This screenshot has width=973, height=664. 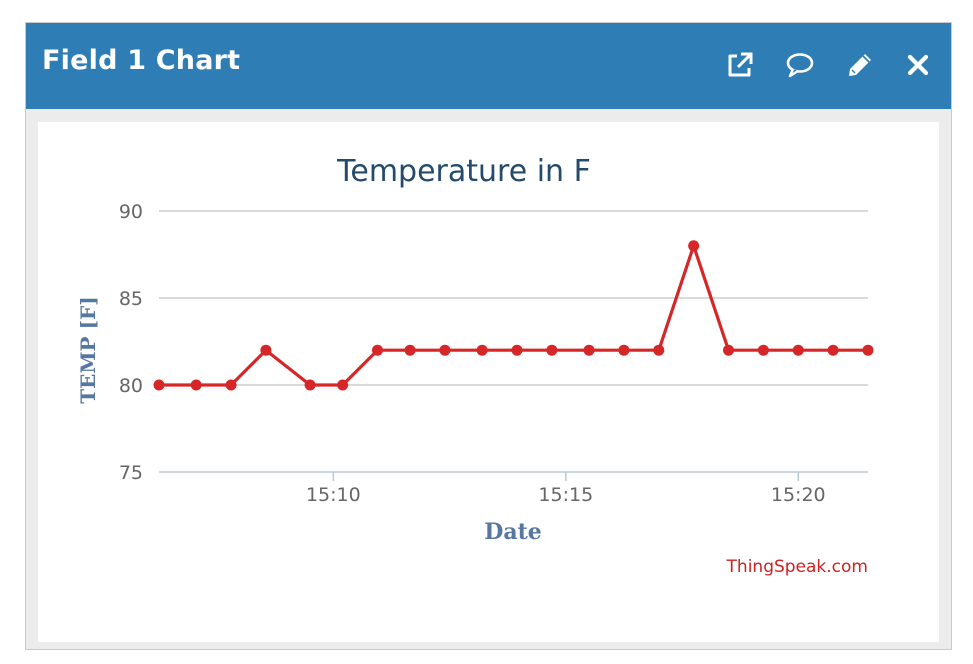 What do you see at coordinates (488, 66) in the screenshot?
I see `panel-header: Field 1 Chart` at bounding box center [488, 66].